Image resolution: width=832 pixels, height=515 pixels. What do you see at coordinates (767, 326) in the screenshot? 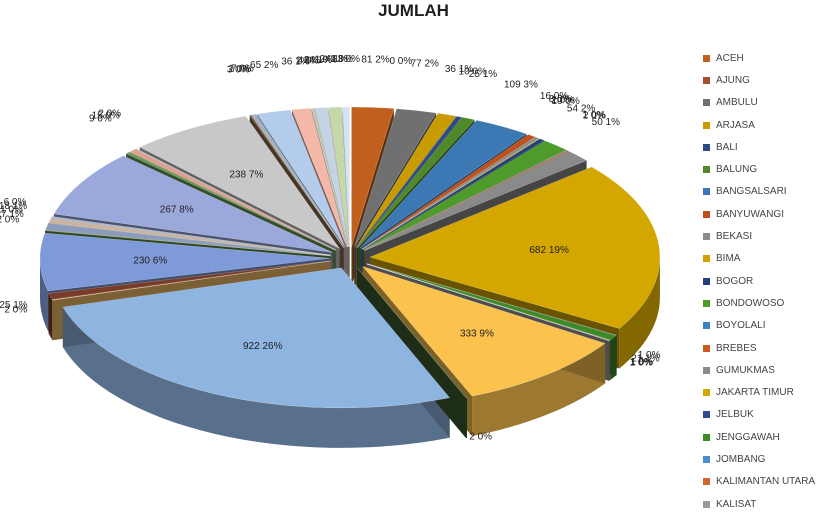
I see `legend-item: BOYOLALI` at bounding box center [767, 326].